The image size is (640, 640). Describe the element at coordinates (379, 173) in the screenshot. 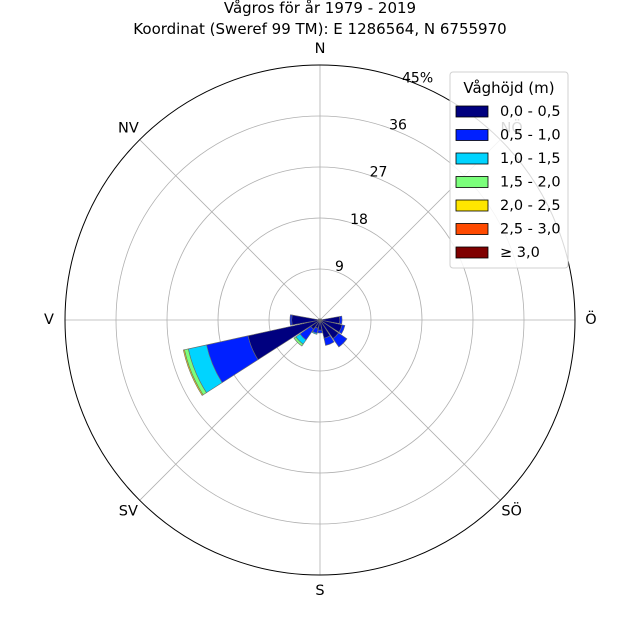

I see `radial-tick-label-2: 27` at that location.